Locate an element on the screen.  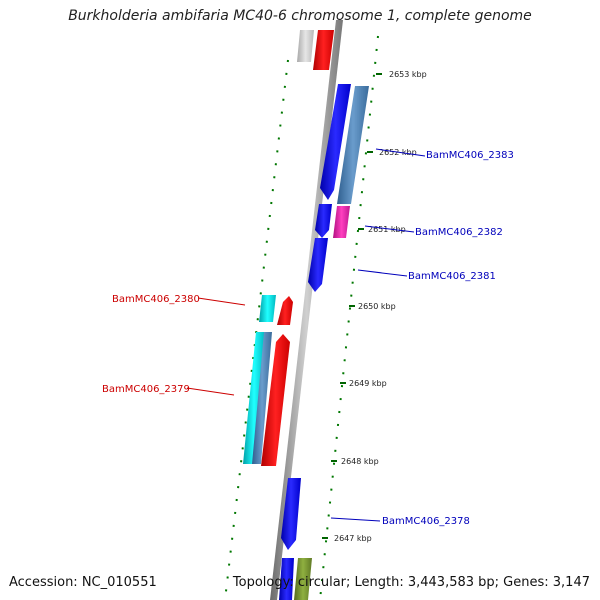
gene-arrow-red-top is located at coordinates (323, 50).